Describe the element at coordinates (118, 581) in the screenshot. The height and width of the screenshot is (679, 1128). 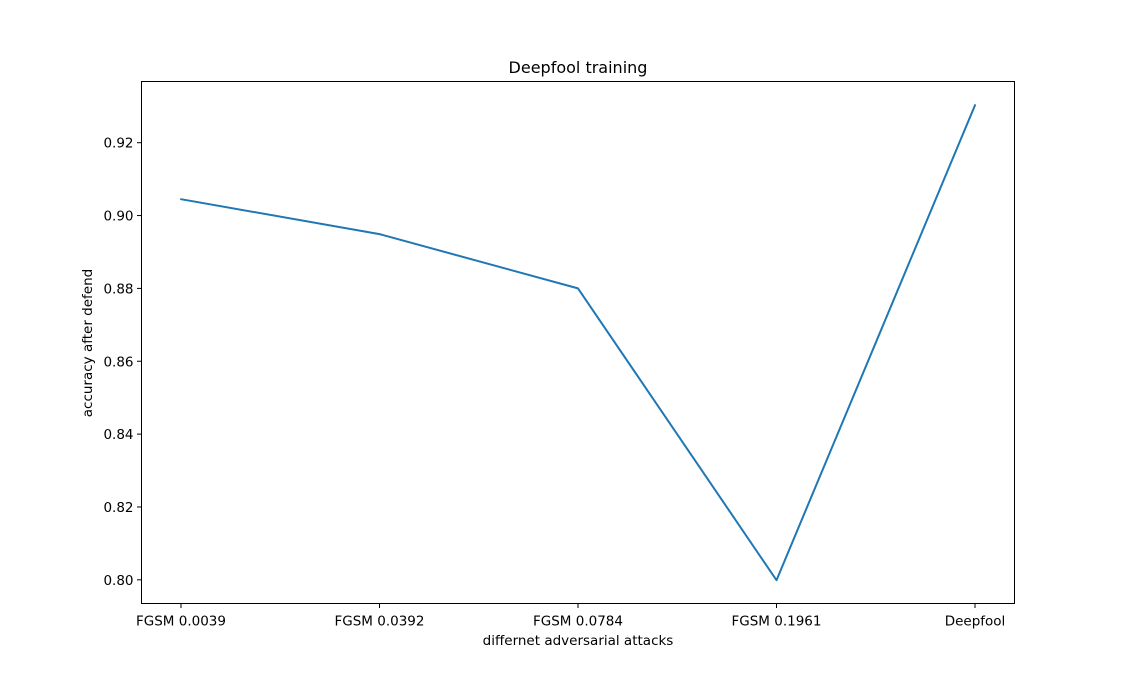
I see `y-tick-label: 0.80` at that location.